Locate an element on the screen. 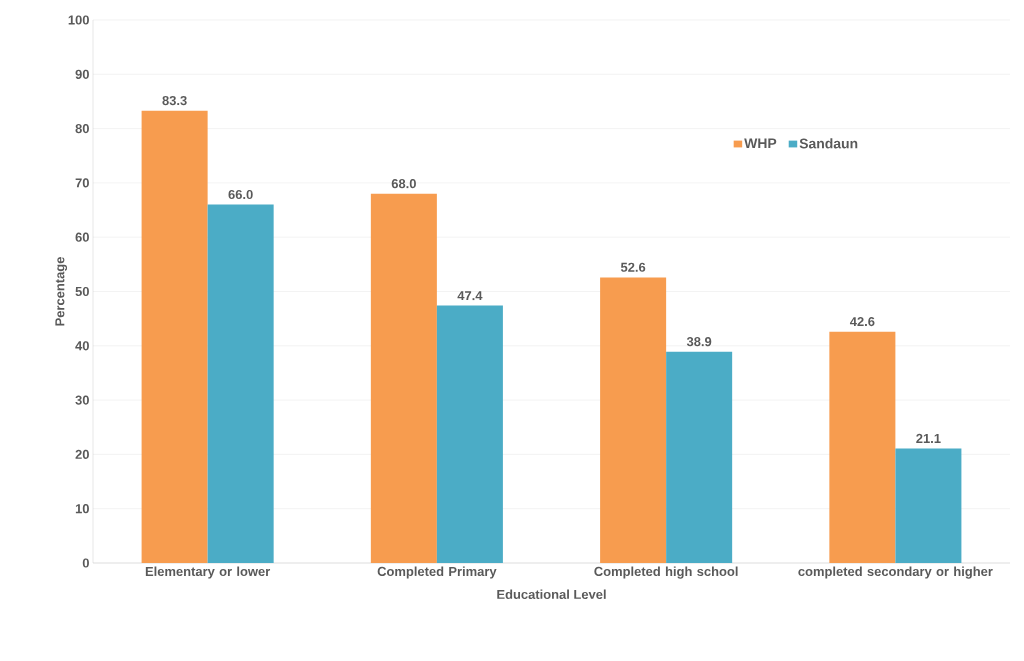 Image resolution: width=1024 pixels, height=661 pixels. data-label: 42.6 is located at coordinates (862, 321).